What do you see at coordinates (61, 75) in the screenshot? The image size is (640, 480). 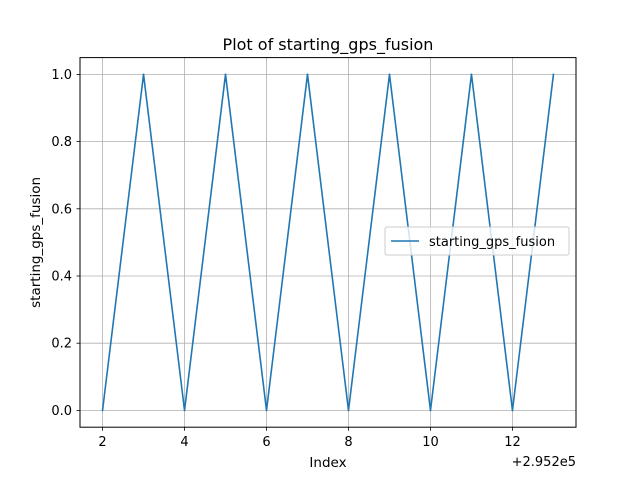 I see `y-tick-label: 1.0` at bounding box center [61, 75].